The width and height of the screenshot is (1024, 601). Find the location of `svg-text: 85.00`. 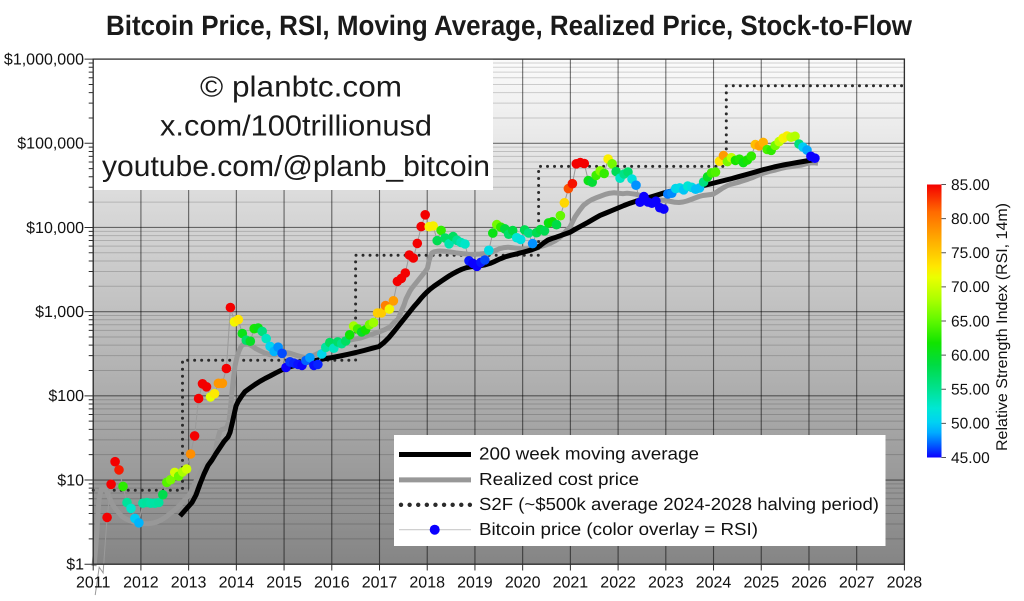

svg-text: 85.00 is located at coordinates (970, 185).